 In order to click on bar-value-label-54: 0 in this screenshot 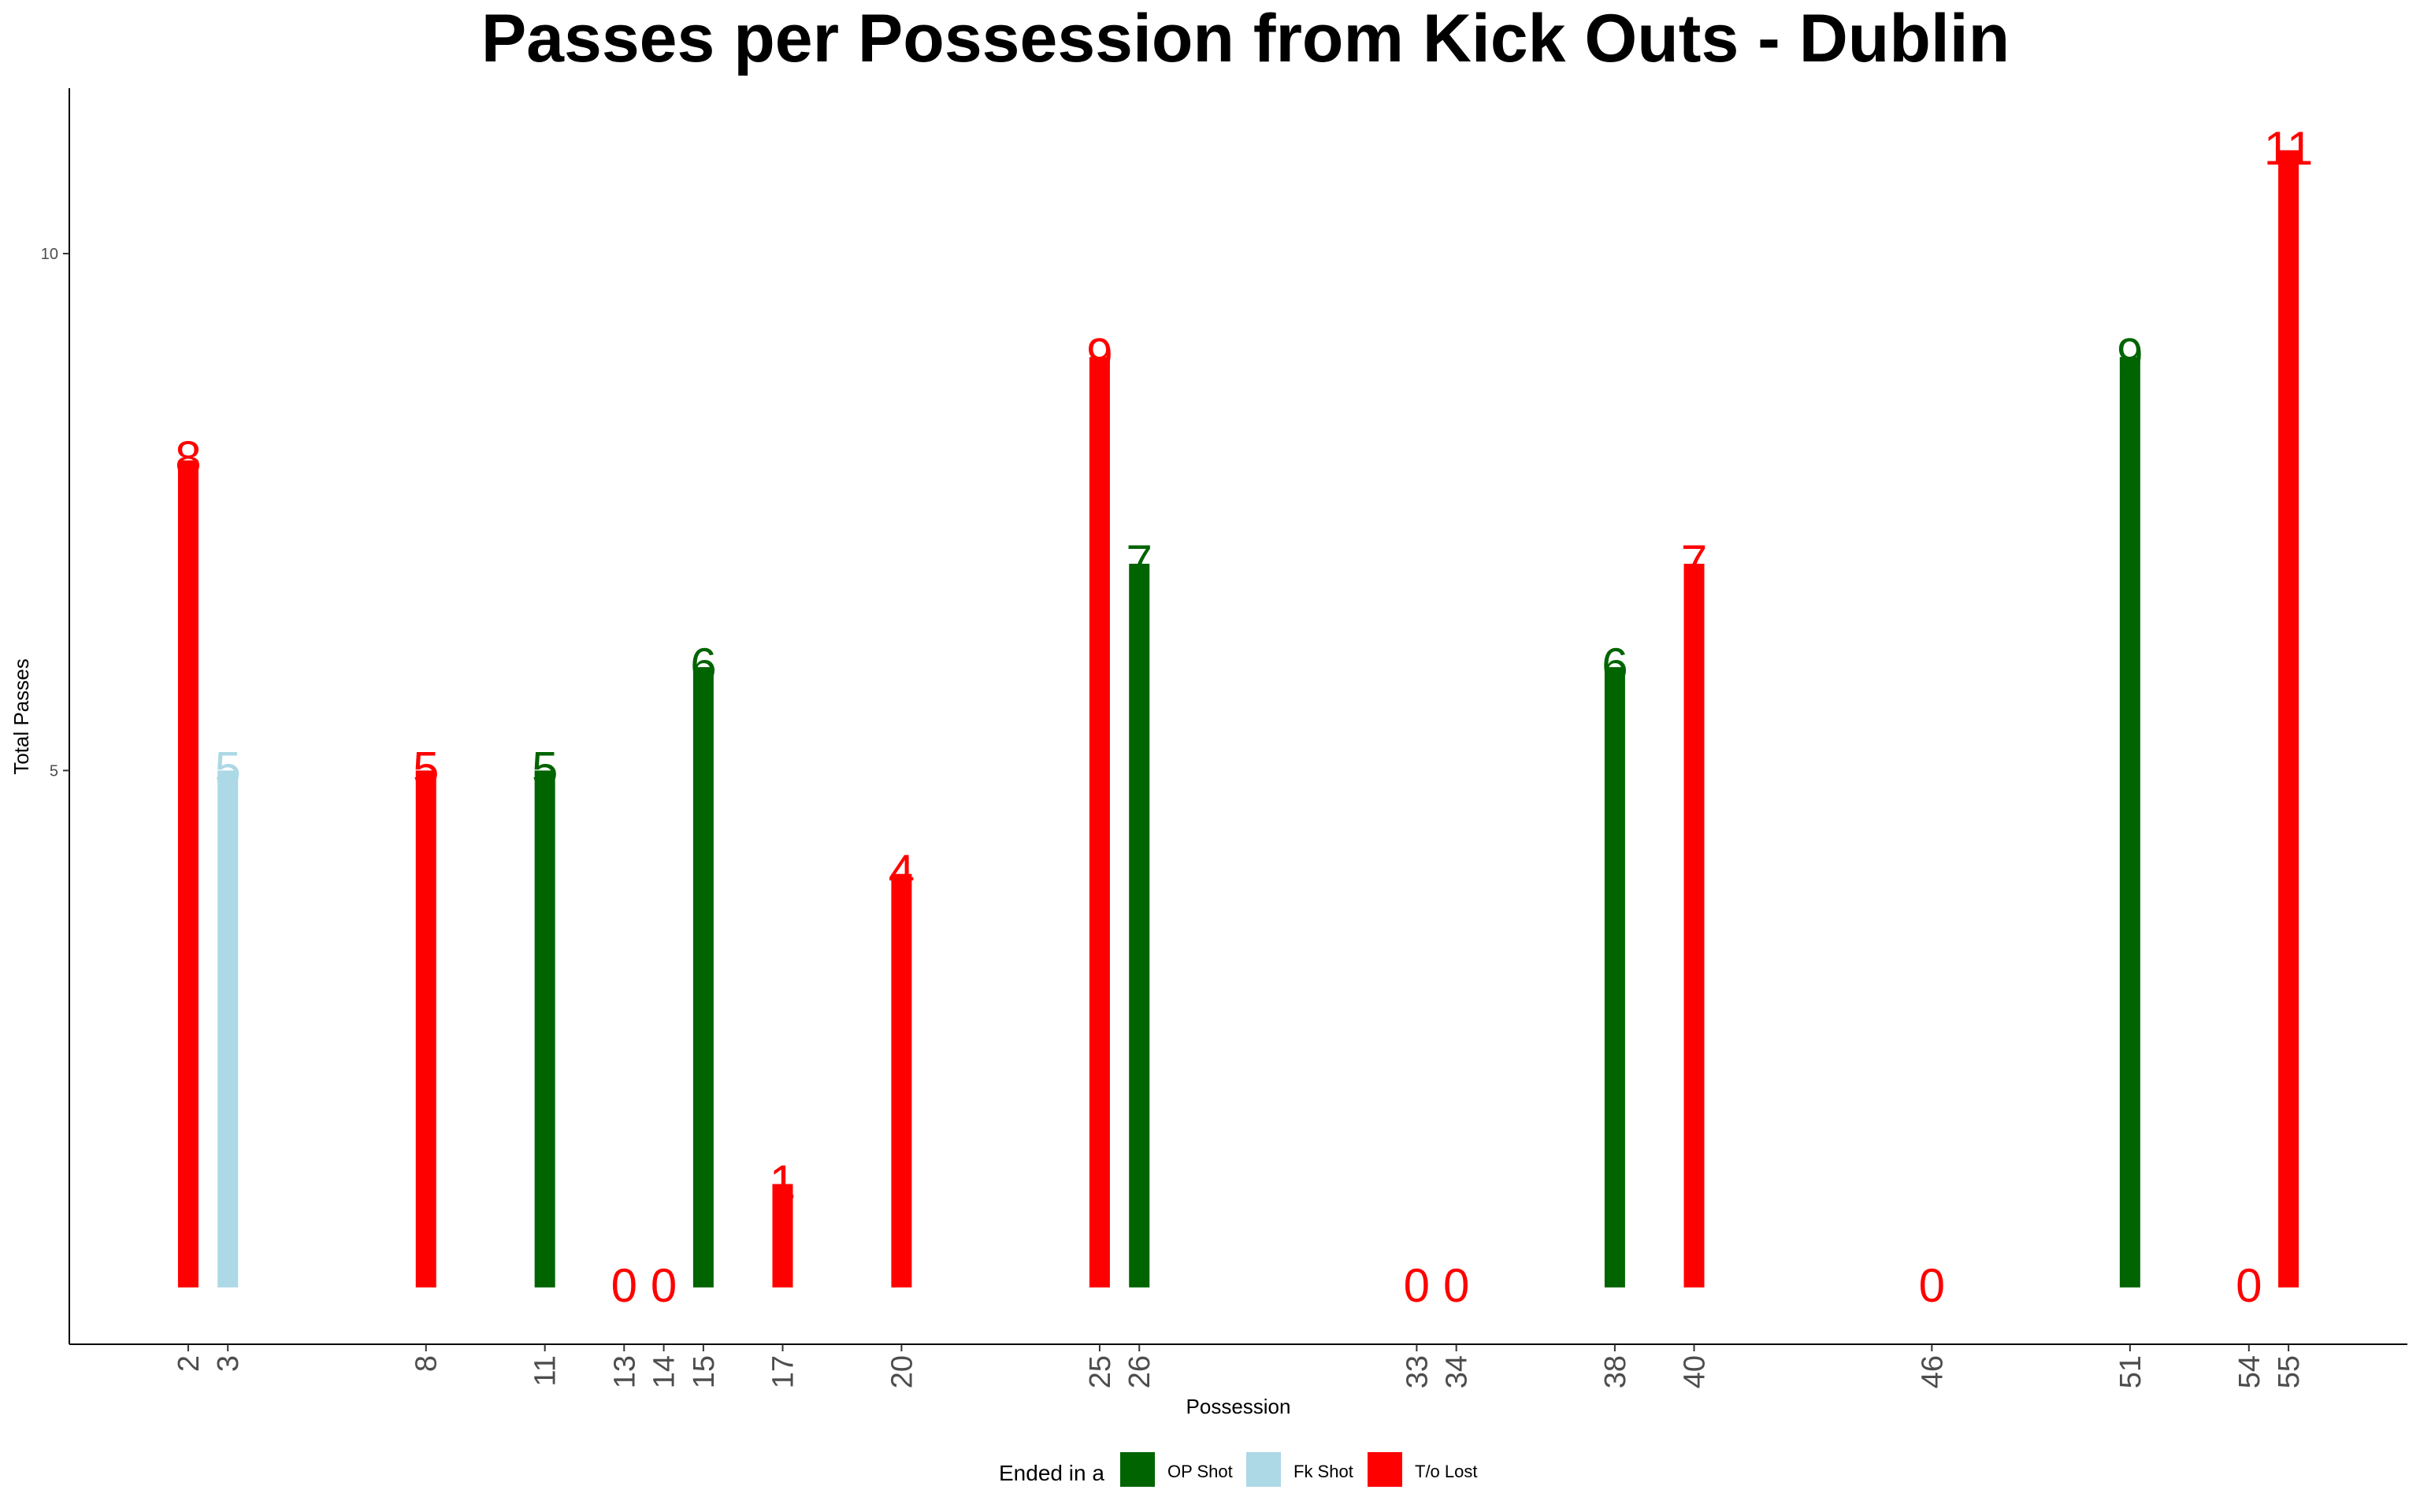, I will do `click(2249, 1285)`.